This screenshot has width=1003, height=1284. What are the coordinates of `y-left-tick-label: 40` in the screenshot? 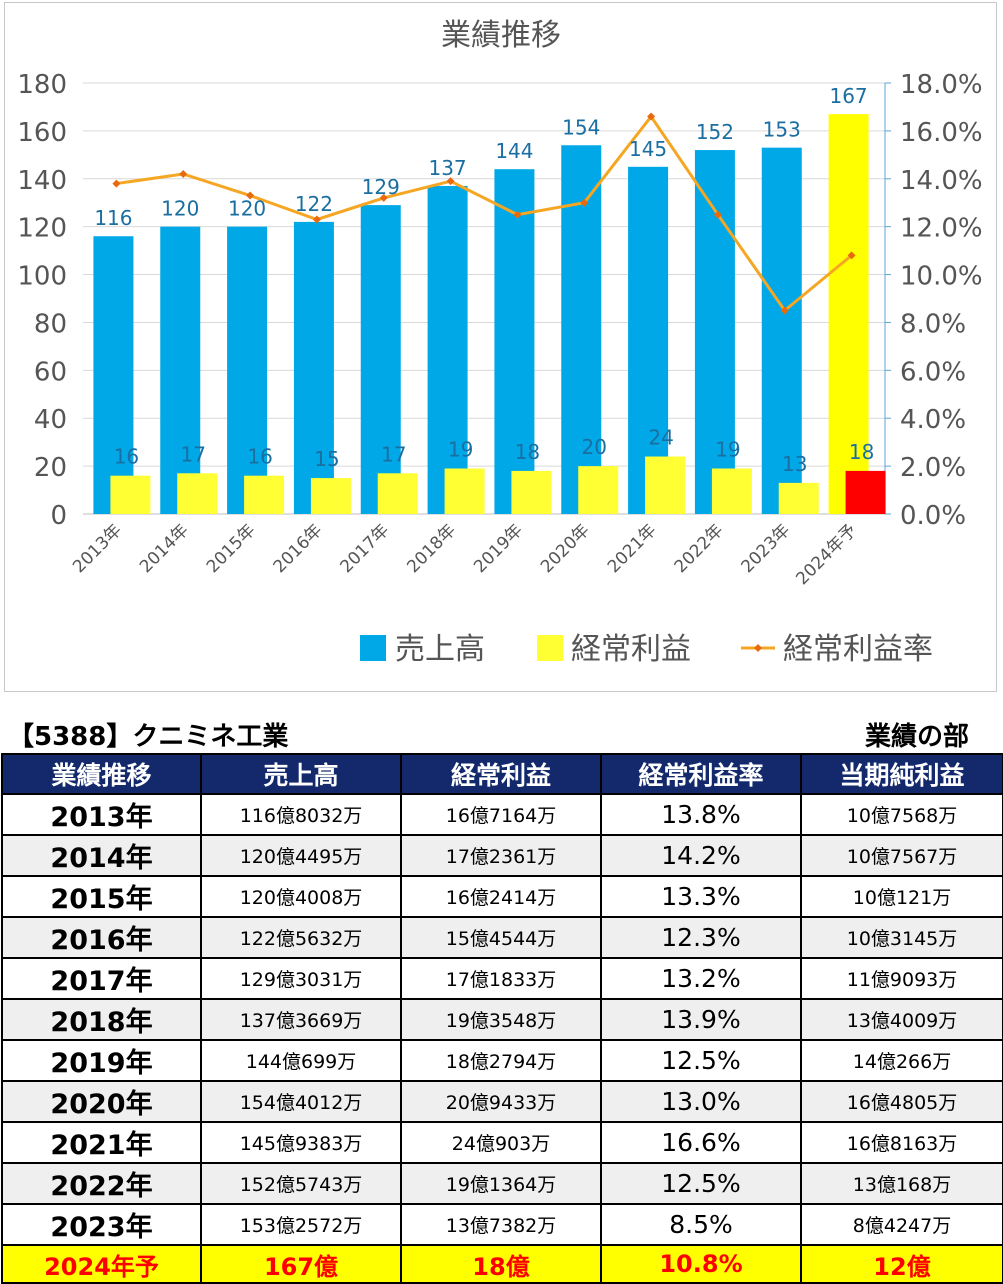 It's located at (50, 420).